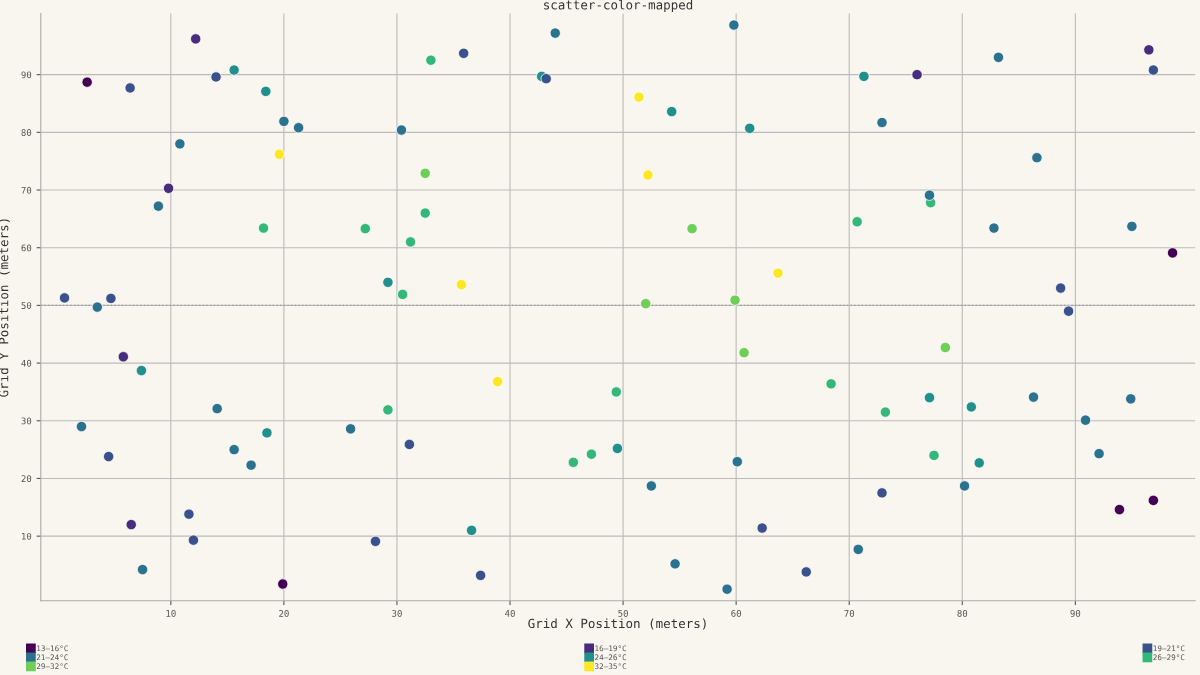  What do you see at coordinates (26, 479) in the screenshot?
I see `y-tick-label: 20` at bounding box center [26, 479].